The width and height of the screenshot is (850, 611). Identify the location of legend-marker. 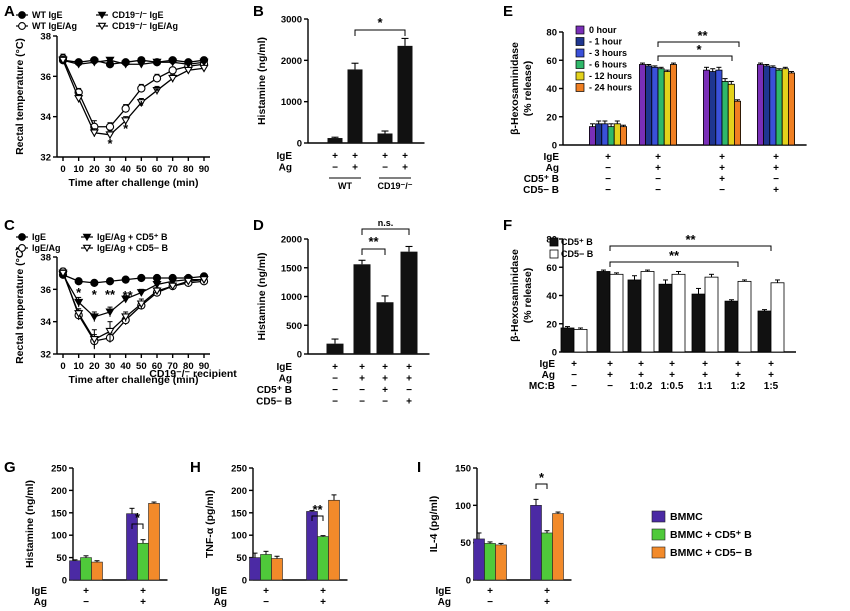
(22, 15).